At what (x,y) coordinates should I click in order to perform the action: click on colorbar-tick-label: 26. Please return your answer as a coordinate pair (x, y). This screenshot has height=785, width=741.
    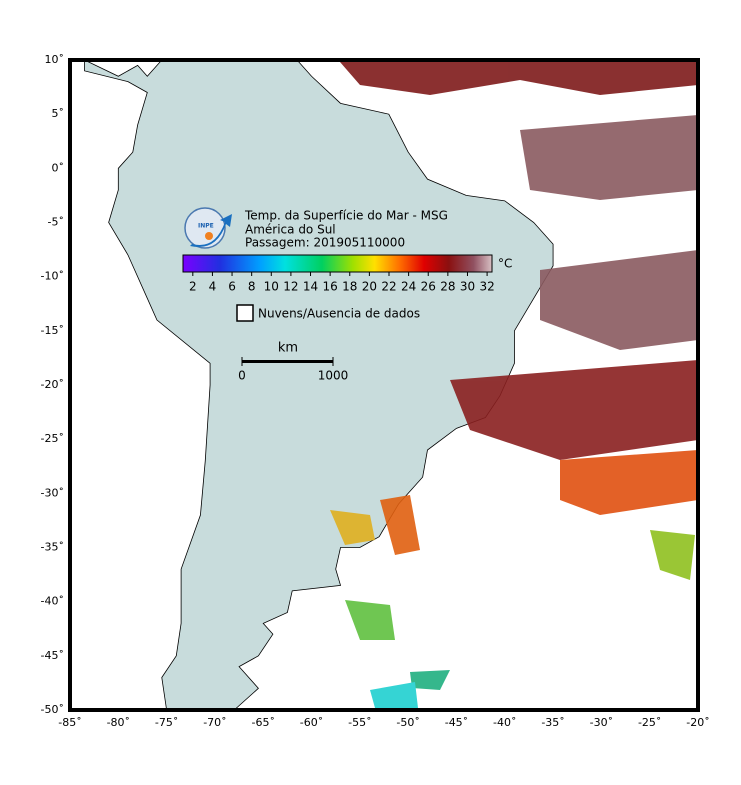
    Looking at the image, I should click on (428, 287).